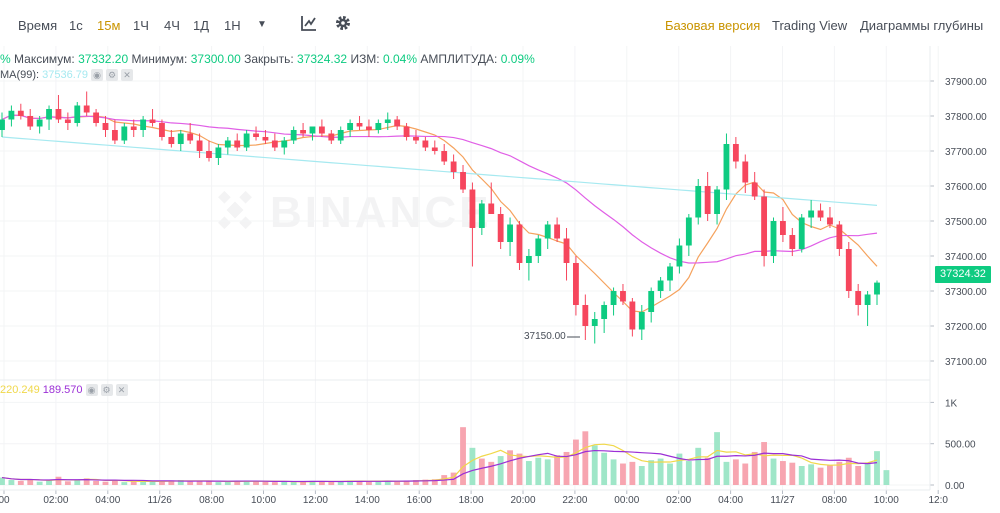 Image resolution: width=1000 pixels, height=513 pixels. I want to click on time-tick-label: 02:00, so click(55, 500).